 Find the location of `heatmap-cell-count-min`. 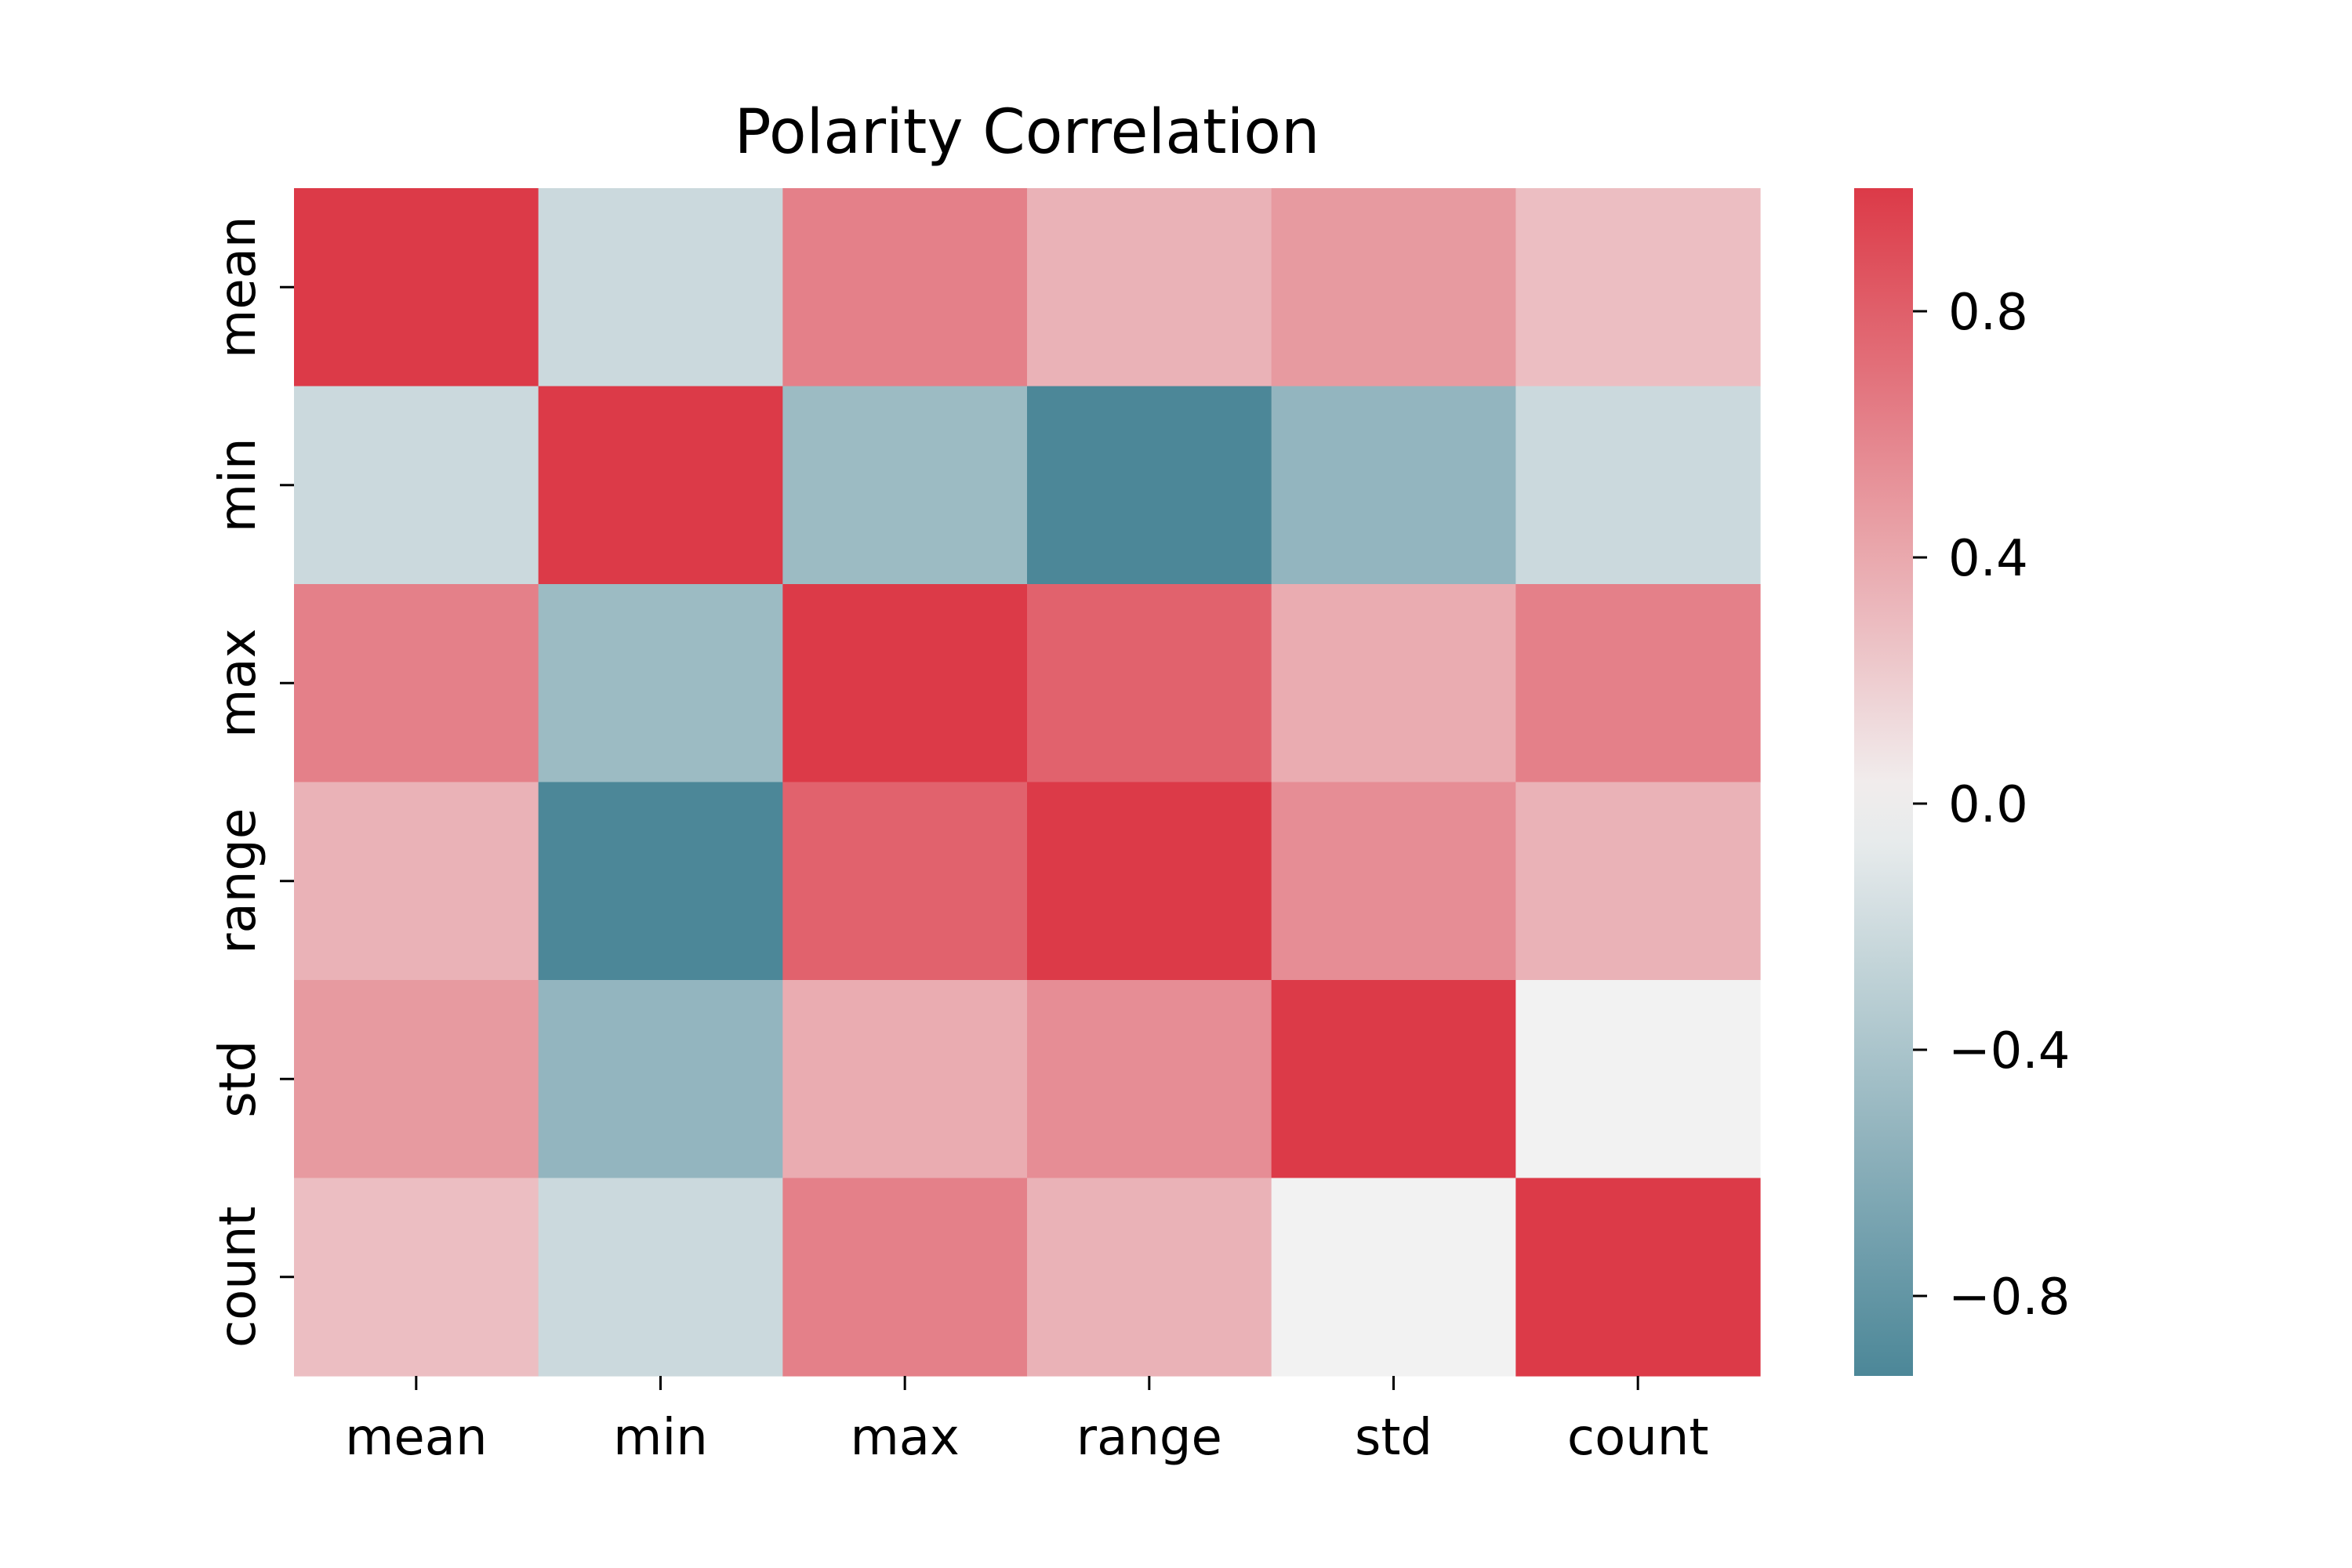

heatmap-cell-count-min is located at coordinates (660, 1277).